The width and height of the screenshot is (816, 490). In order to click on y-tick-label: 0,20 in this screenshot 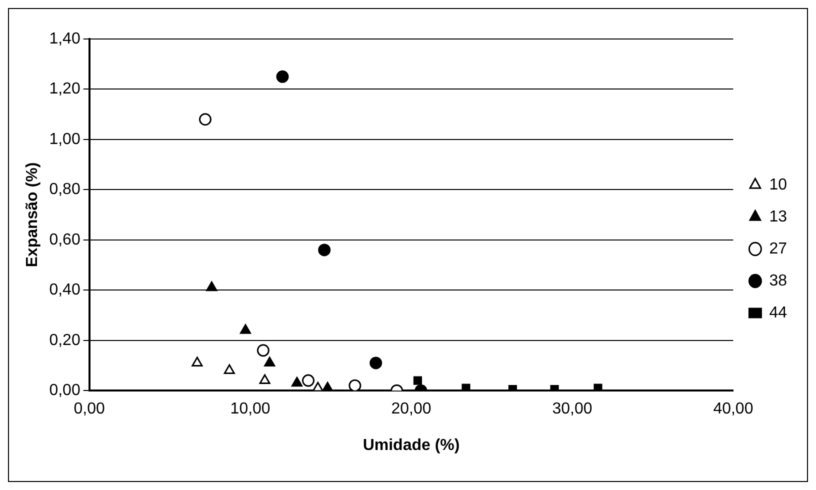, I will do `click(64, 340)`.